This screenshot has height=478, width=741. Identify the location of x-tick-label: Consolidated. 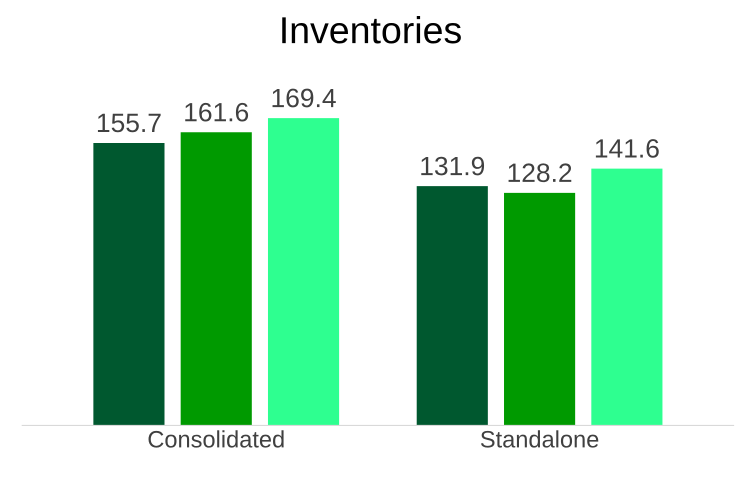
(216, 439).